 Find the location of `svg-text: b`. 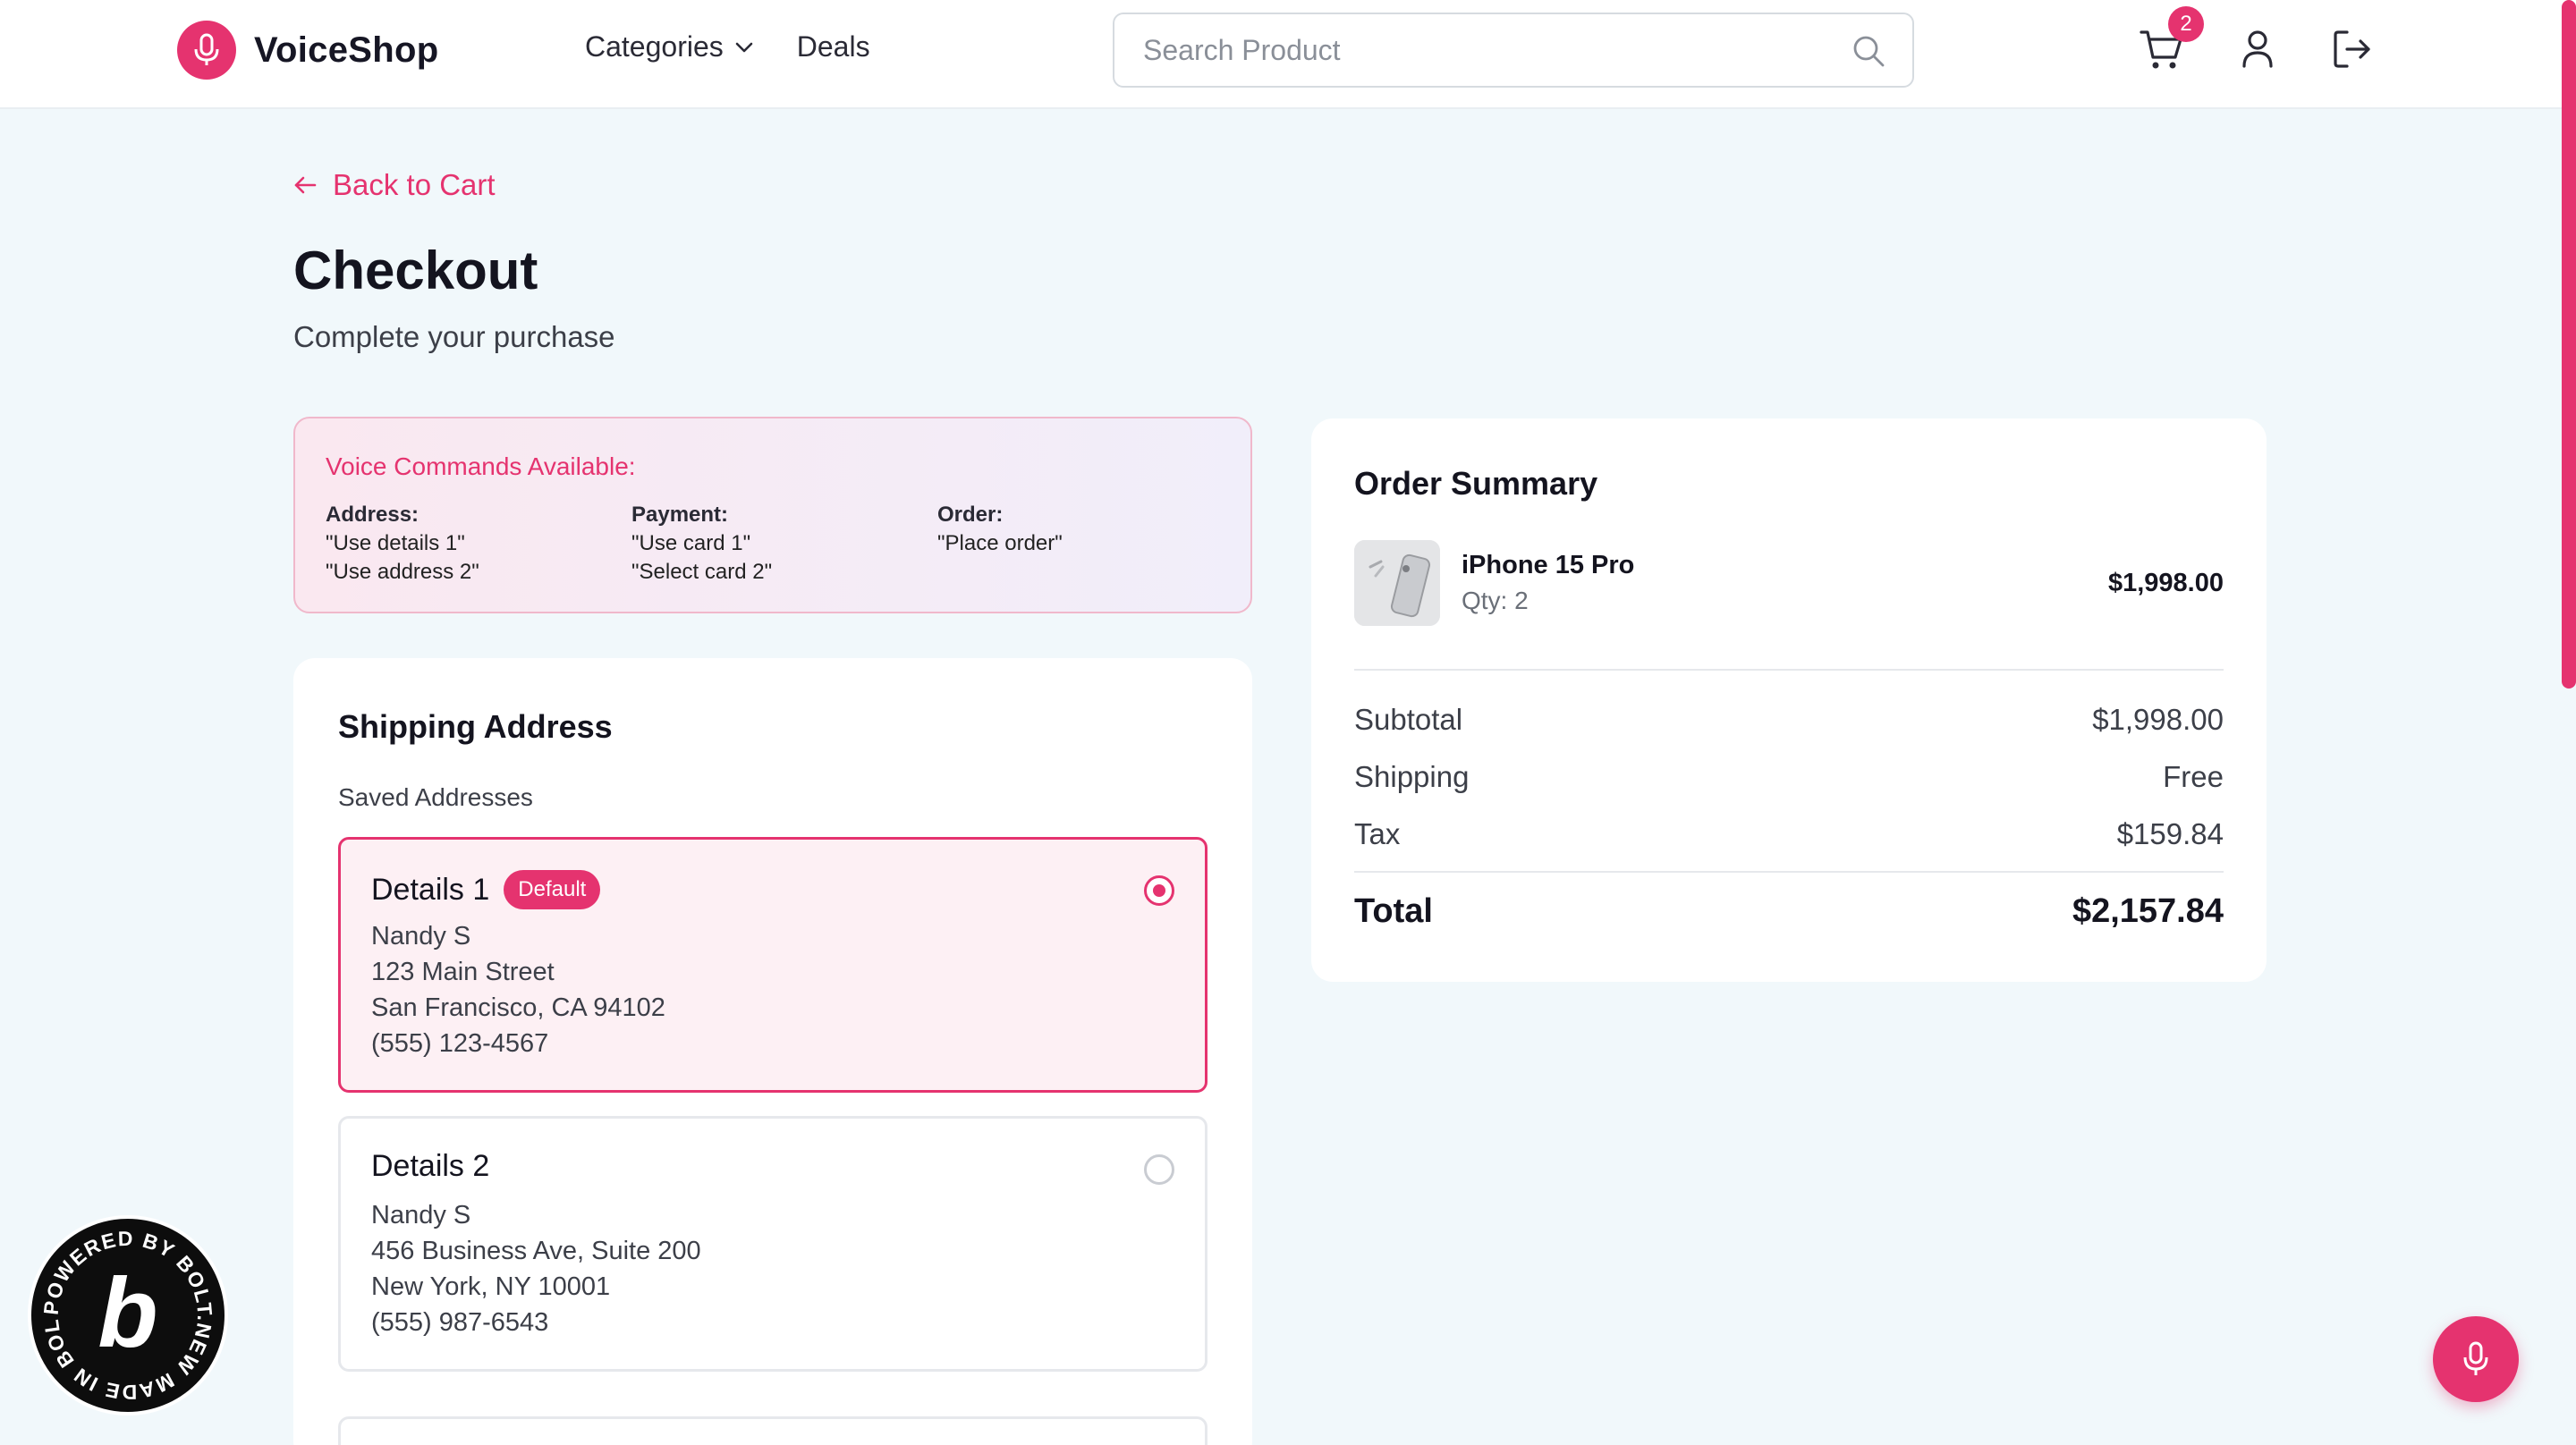

svg-text: b is located at coordinates (127, 1313).